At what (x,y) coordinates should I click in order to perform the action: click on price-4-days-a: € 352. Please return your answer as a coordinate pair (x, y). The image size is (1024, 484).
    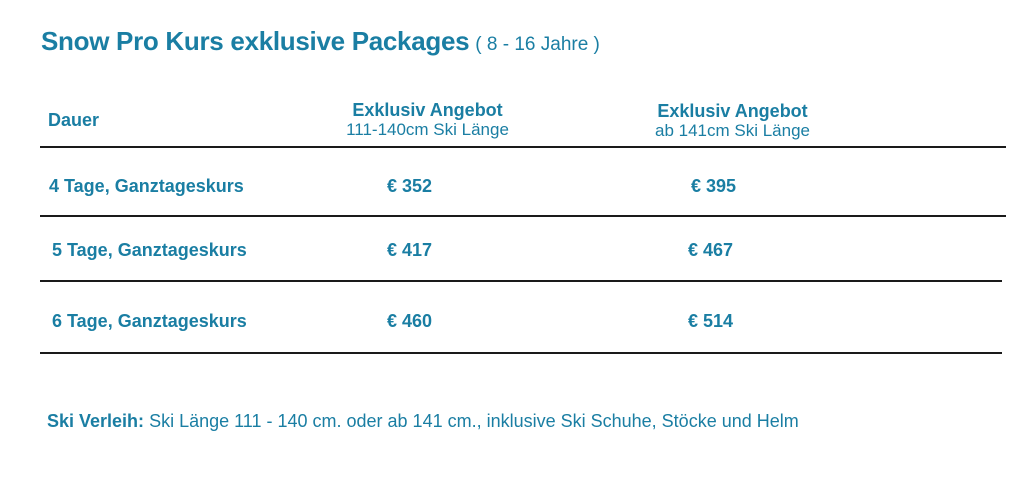
    Looking at the image, I should click on (410, 186).